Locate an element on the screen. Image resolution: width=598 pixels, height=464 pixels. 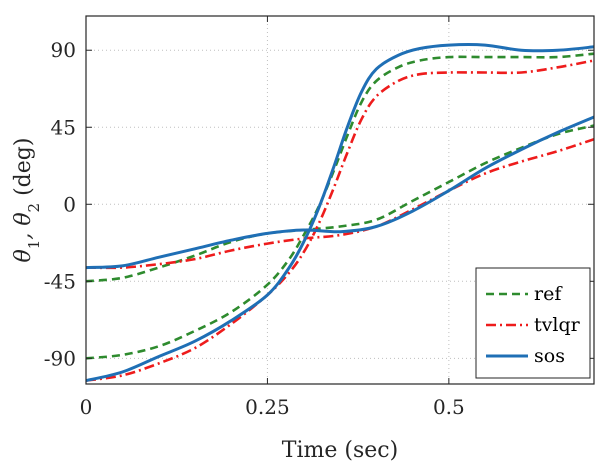
y-axis-label-part: 1 is located at coordinates (34, 245).